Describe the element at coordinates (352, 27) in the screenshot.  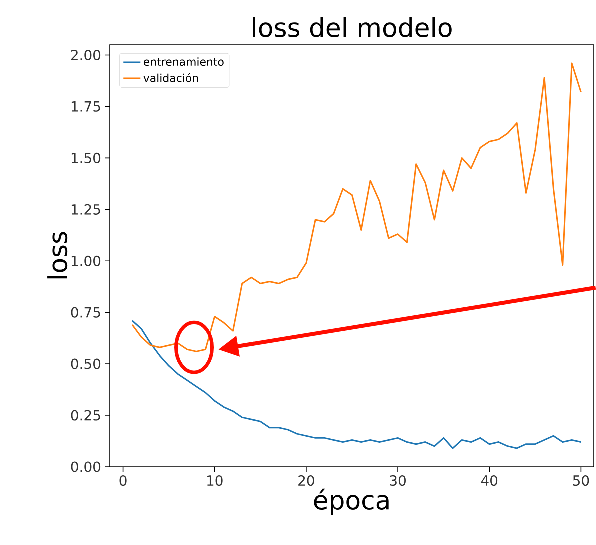
I see `chart-title: loss del modelo` at that location.